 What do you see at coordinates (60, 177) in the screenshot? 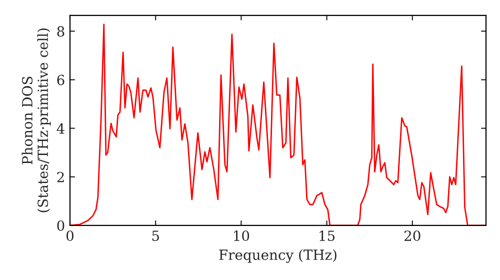
I see `y-tick-label: 2` at bounding box center [60, 177].